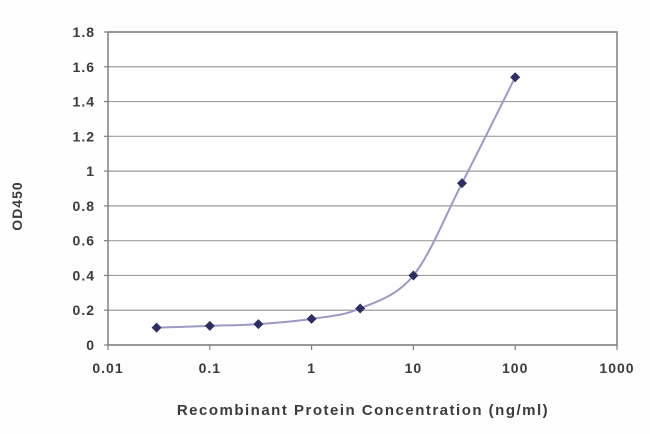 The height and width of the screenshot is (434, 650). What do you see at coordinates (84, 188) in the screenshot?
I see `y-tick-labels: 0 0.2 0.4 0.6 0.8 1 1.2 1.4 1.6 1.8` at bounding box center [84, 188].